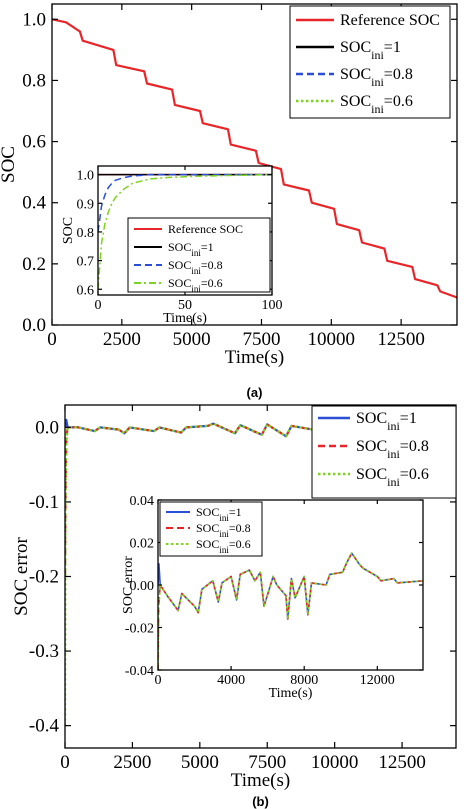 Image resolution: width=474 pixels, height=809 pixels. What do you see at coordinates (139, 629) in the screenshot?
I see `y-tick-label: -0.02` at bounding box center [139, 629].